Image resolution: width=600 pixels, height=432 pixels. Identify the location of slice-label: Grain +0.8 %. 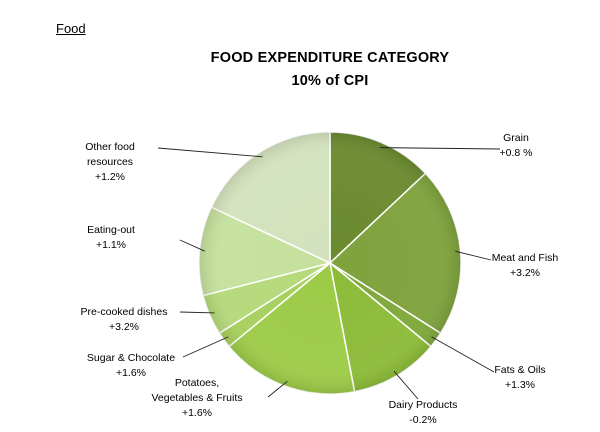
(516, 146).